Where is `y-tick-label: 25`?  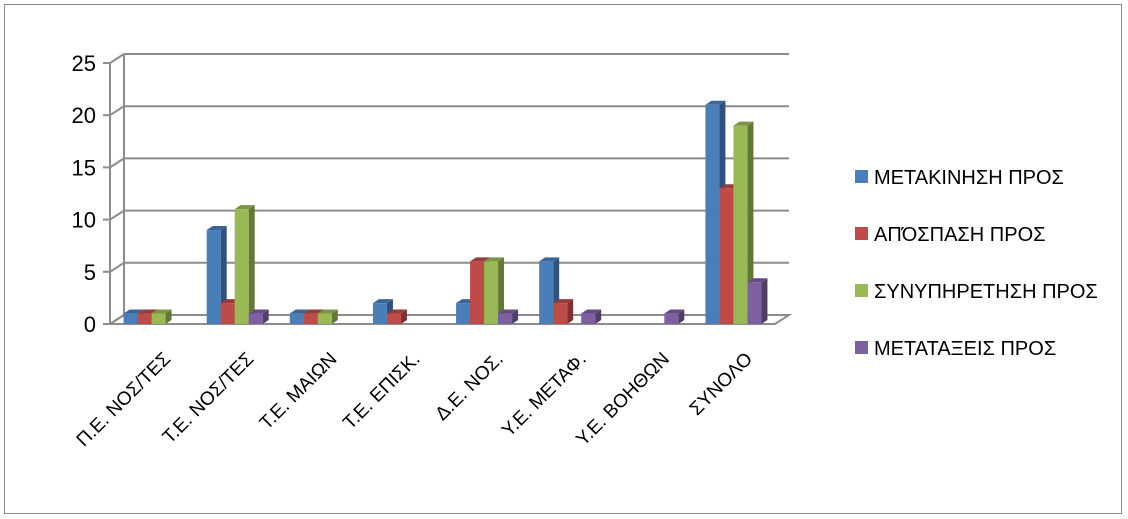 y-tick-label: 25 is located at coordinates (84, 63).